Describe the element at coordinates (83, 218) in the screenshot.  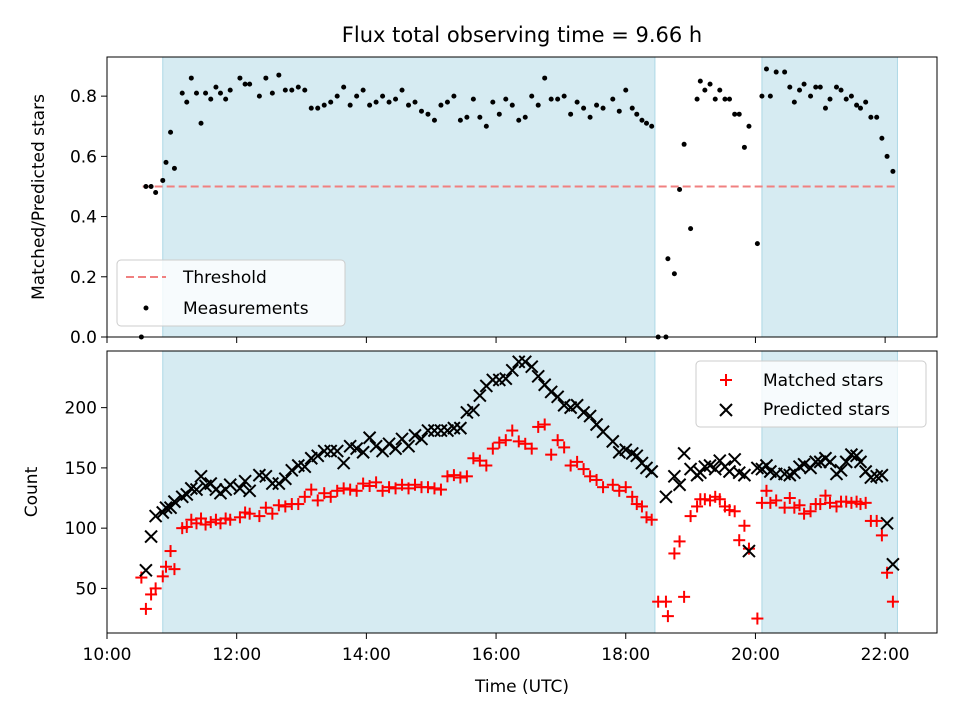
I see `top-y-tick-label: 0.4` at that location.